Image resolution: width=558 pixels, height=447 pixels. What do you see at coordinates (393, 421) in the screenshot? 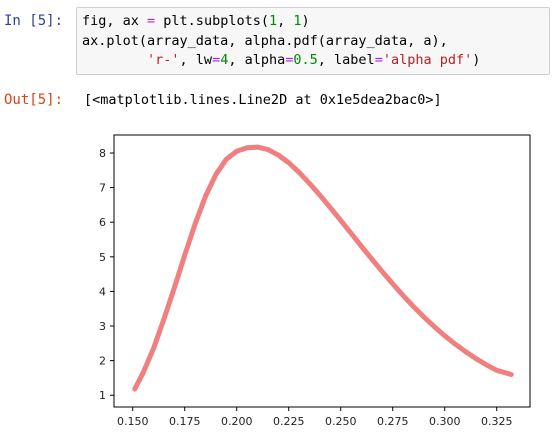
I see `x-tick-label: 0.275` at bounding box center [393, 421].